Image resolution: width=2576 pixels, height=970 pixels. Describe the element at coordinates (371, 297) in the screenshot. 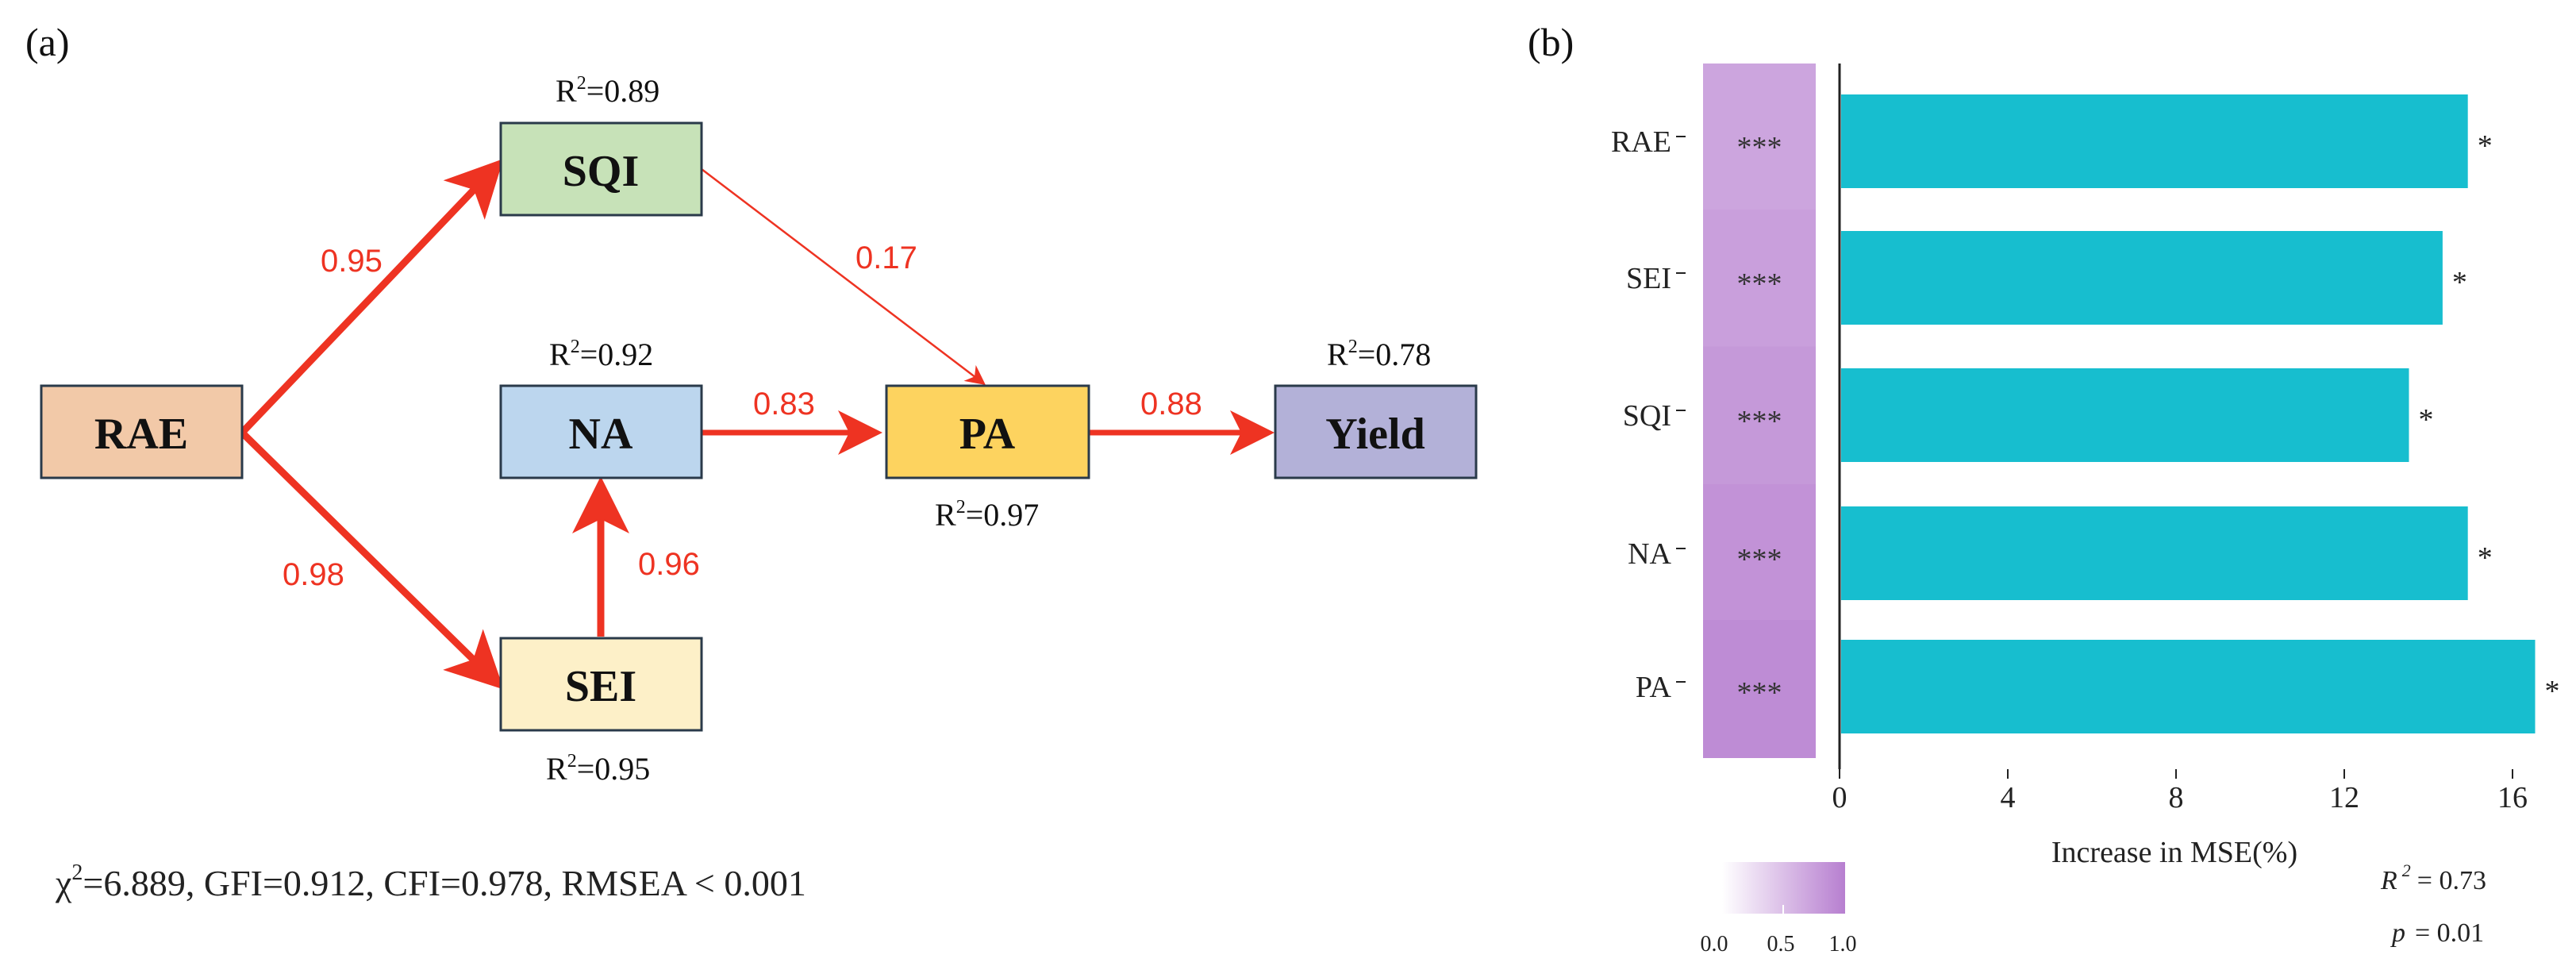

I see `arrow-rae-sqi` at that location.